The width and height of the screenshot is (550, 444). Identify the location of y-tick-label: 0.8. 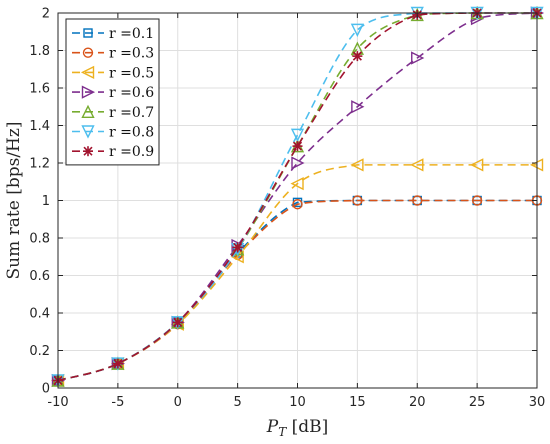
(39, 239).